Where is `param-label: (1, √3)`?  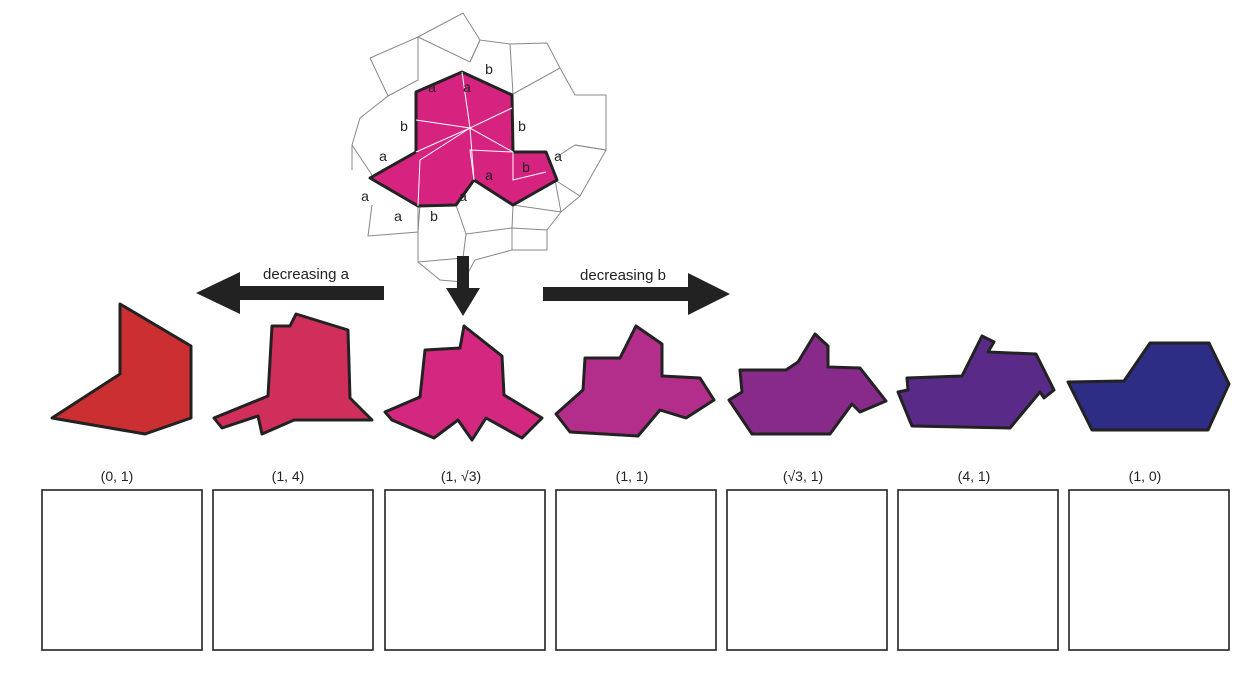
param-label: (1, √3) is located at coordinates (461, 476).